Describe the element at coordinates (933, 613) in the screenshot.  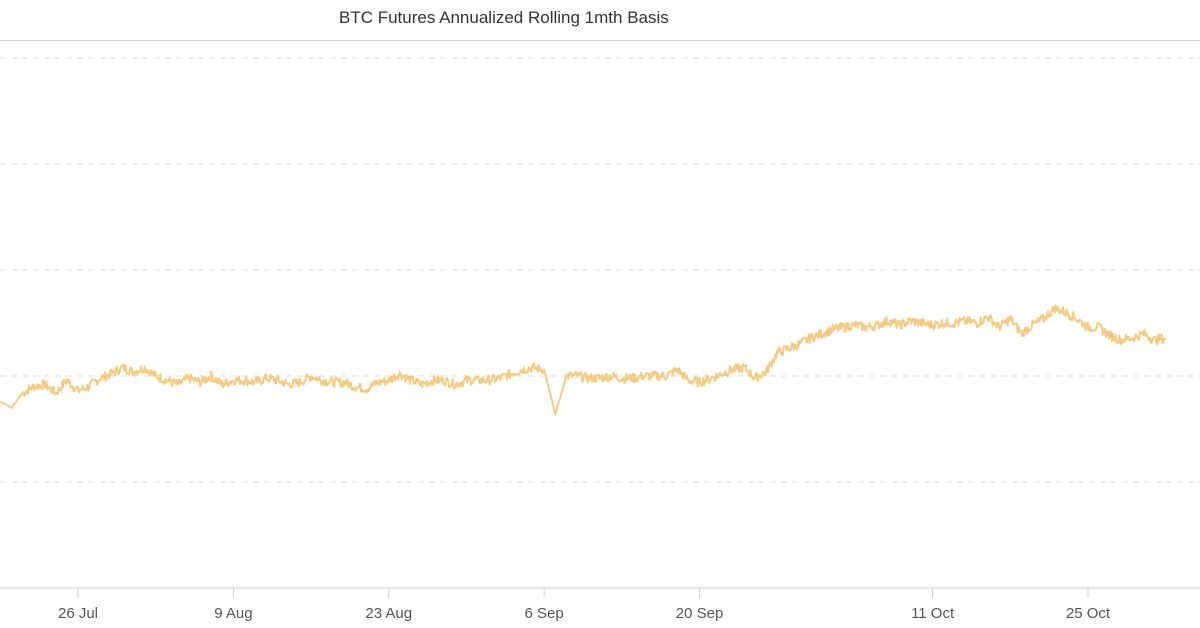
I see `x-tick-label: 11 Oct` at that location.